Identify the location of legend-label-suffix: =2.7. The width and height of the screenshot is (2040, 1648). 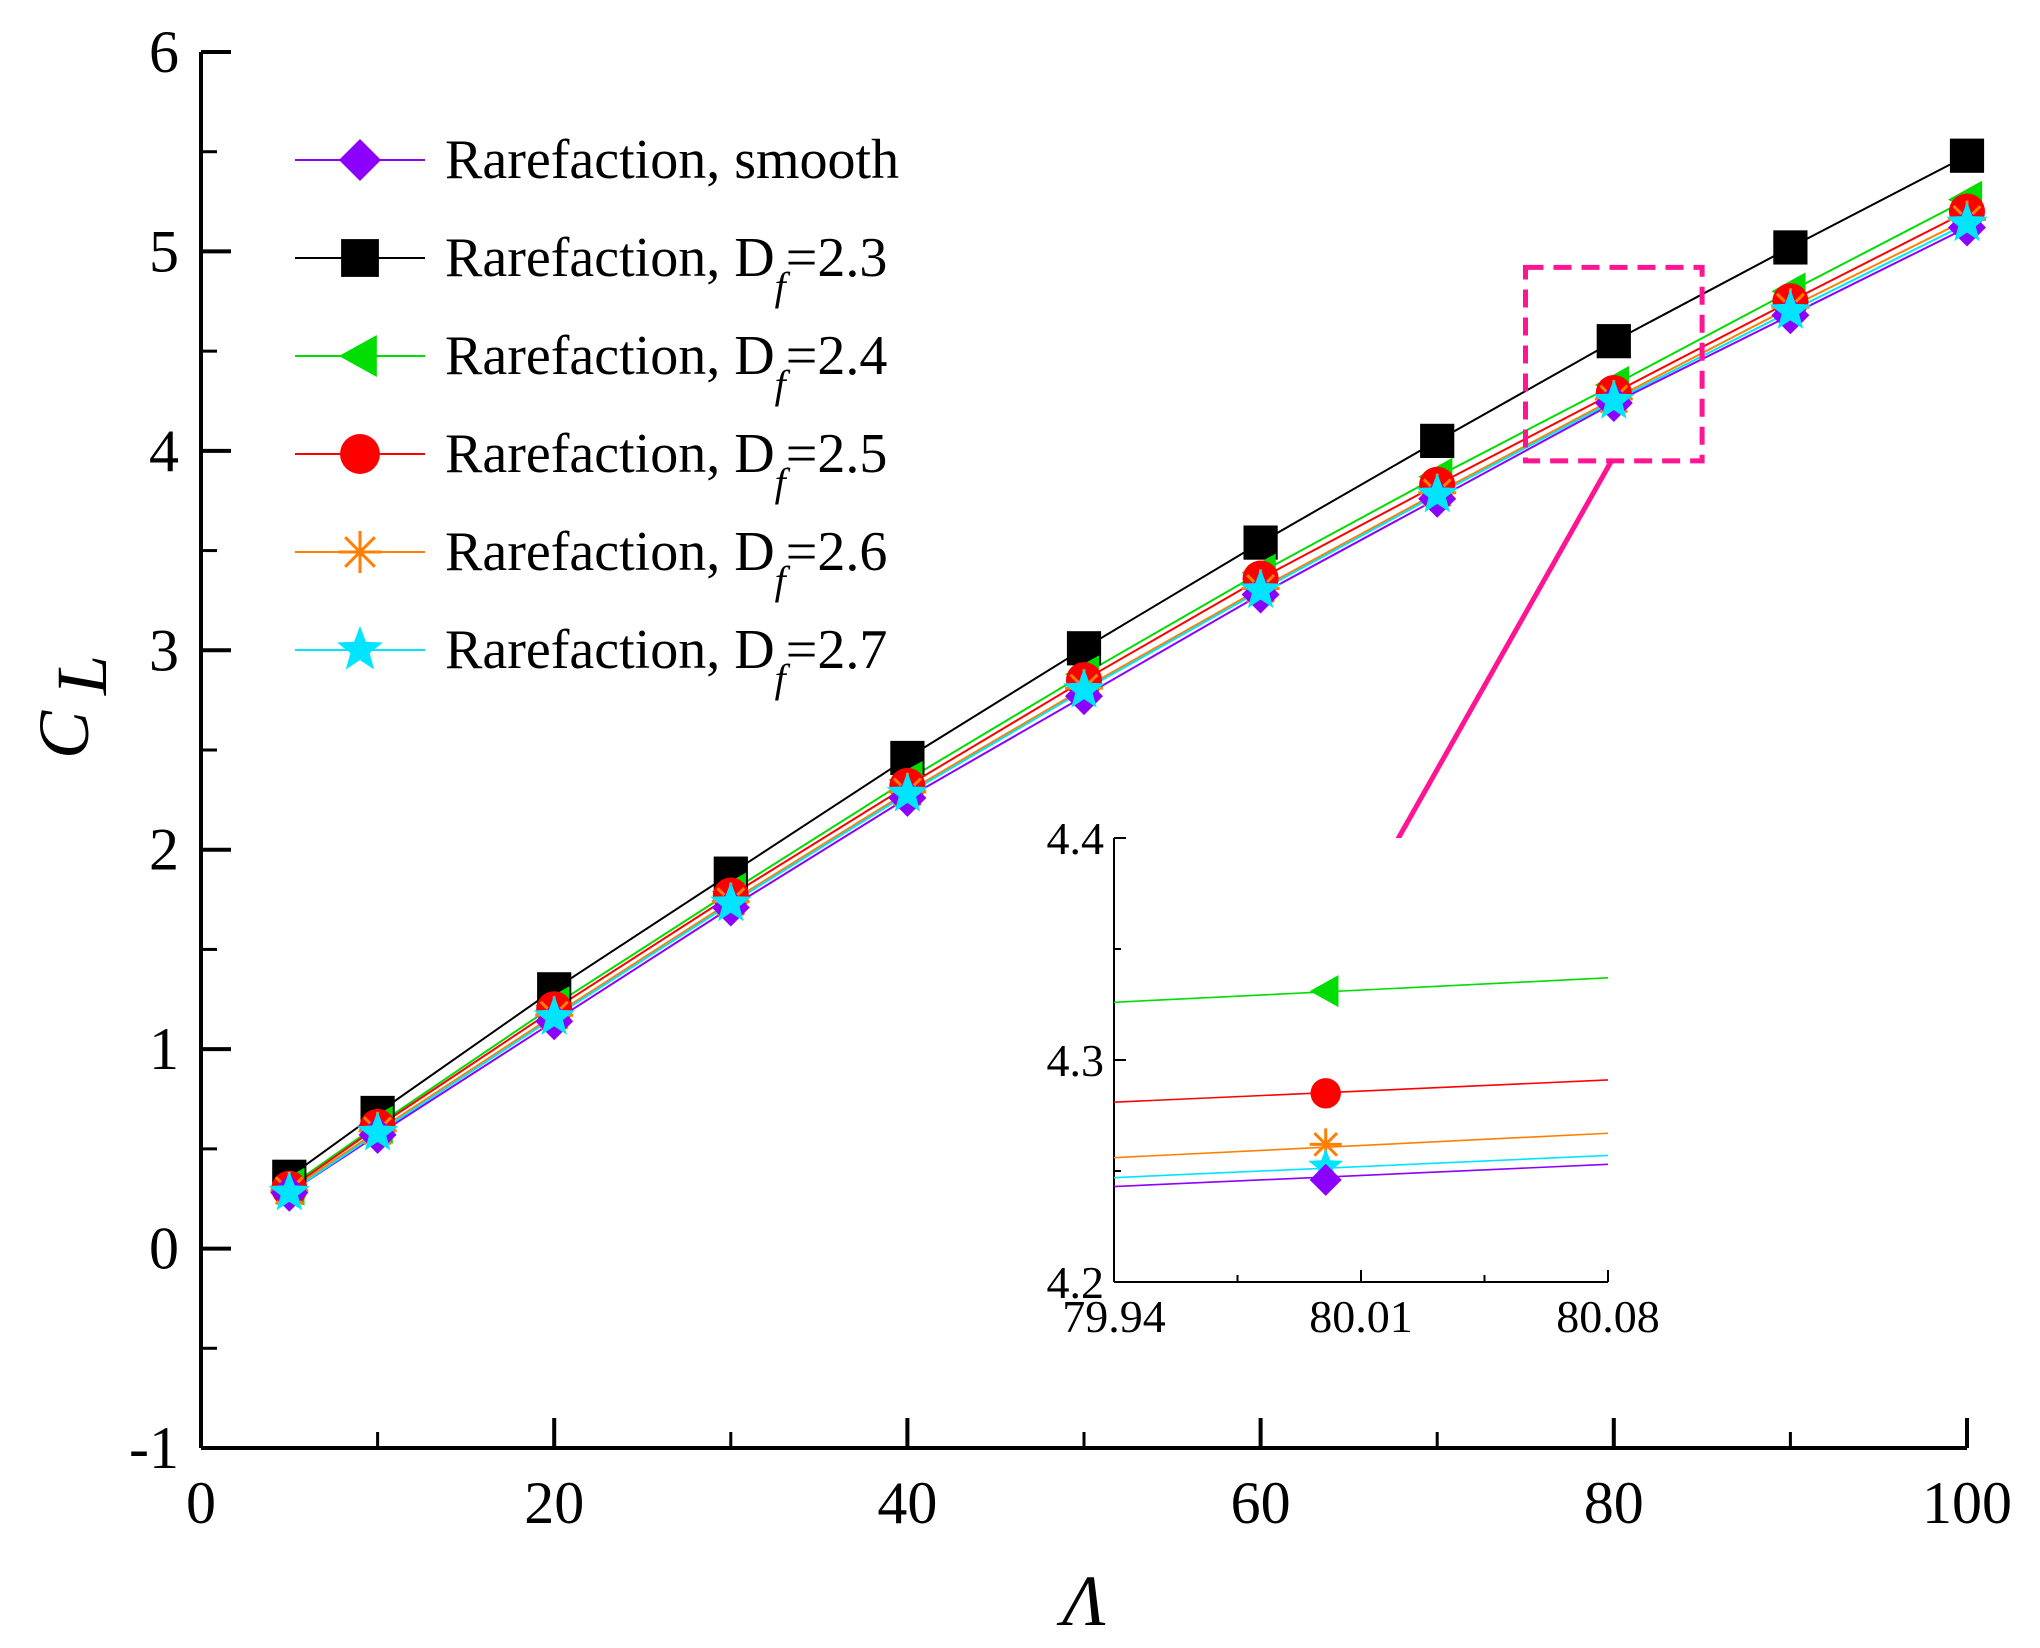
(837, 650).